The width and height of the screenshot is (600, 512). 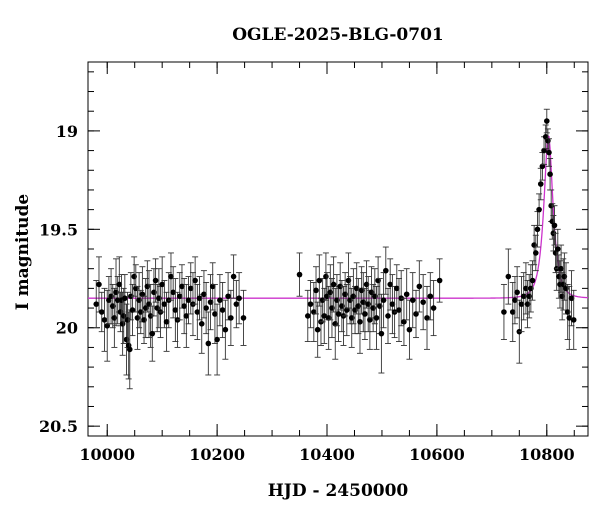 What do you see at coordinates (327, 454) in the screenshot?
I see `x-tick-label: 10400` at bounding box center [327, 454].